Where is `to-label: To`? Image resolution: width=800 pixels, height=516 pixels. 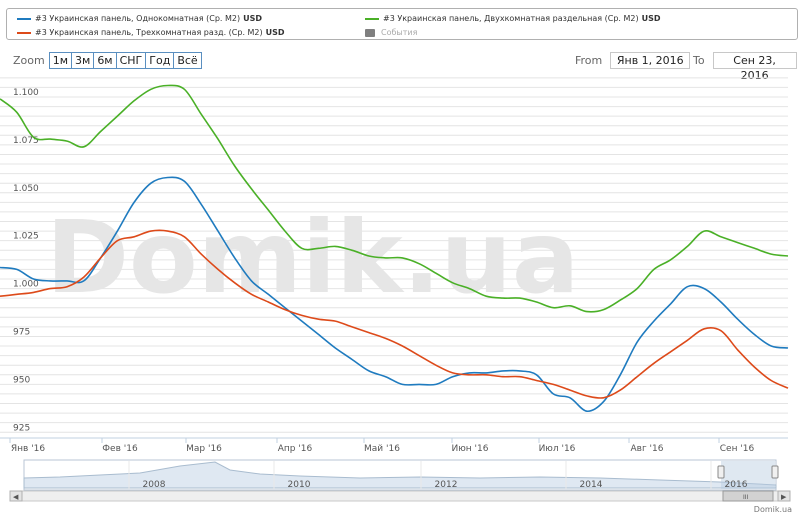 to-label: To is located at coordinates (699, 60).